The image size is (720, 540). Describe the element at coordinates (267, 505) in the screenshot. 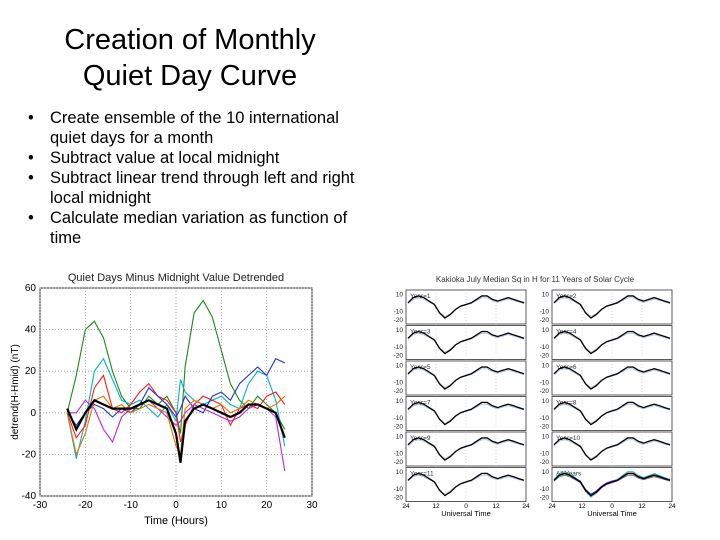

I see `x-tick-label: 20` at that location.